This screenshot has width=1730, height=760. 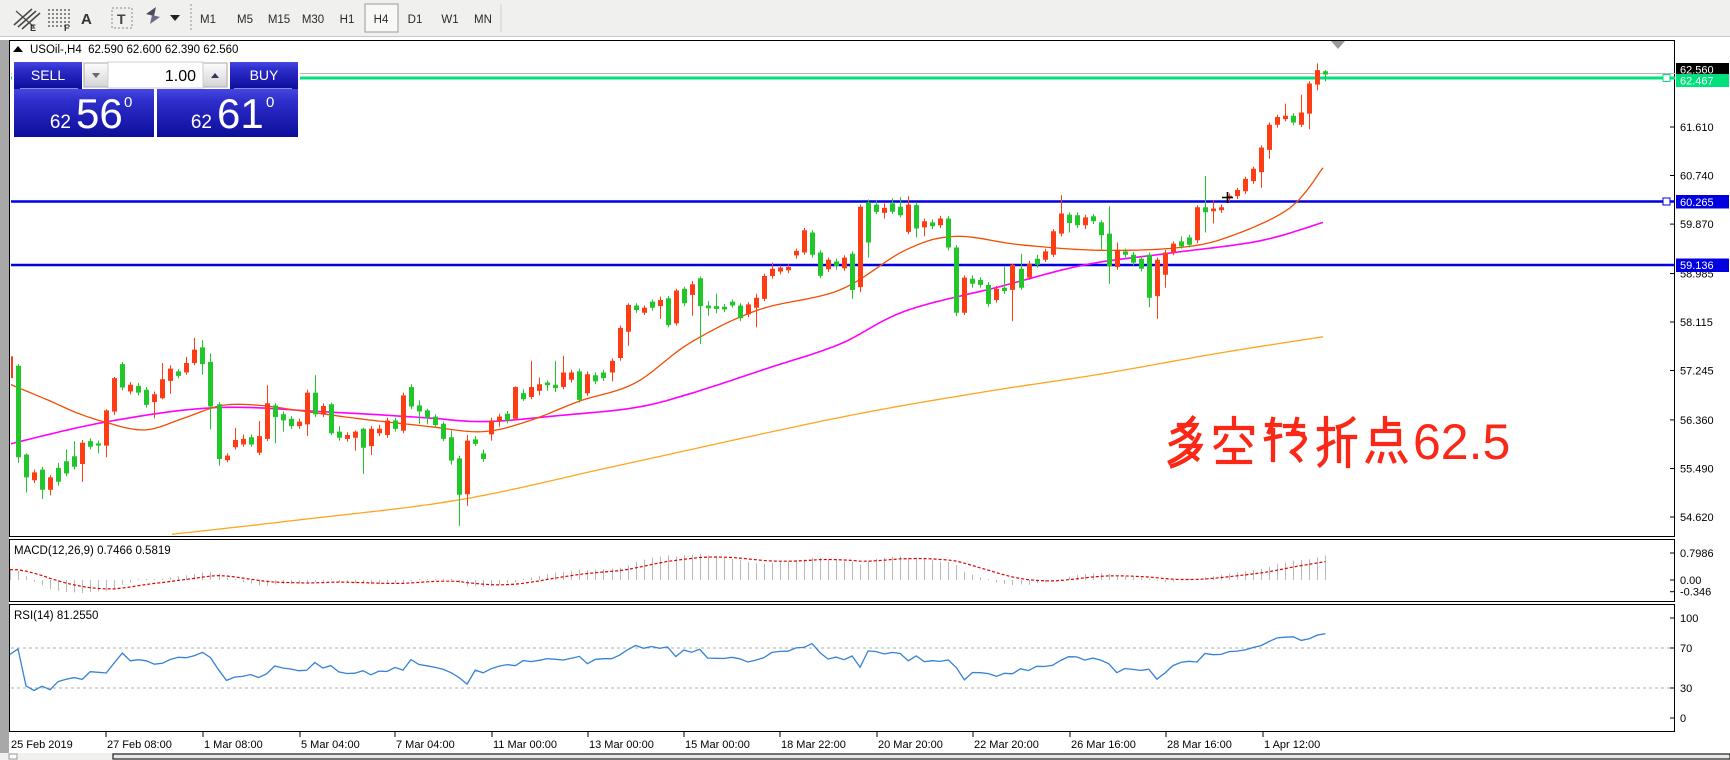 I want to click on svg-text: 59.870, so click(x=1697, y=225).